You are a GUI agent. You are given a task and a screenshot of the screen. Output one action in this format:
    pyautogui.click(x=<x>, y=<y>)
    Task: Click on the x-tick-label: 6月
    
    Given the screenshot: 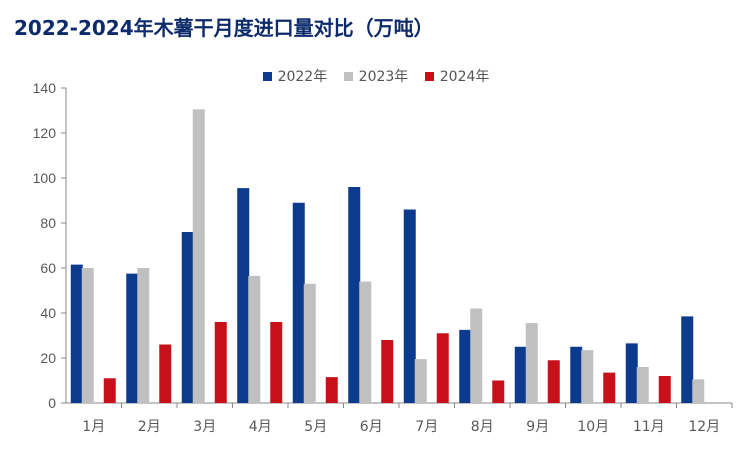 What is the action you would take?
    pyautogui.click(x=371, y=427)
    